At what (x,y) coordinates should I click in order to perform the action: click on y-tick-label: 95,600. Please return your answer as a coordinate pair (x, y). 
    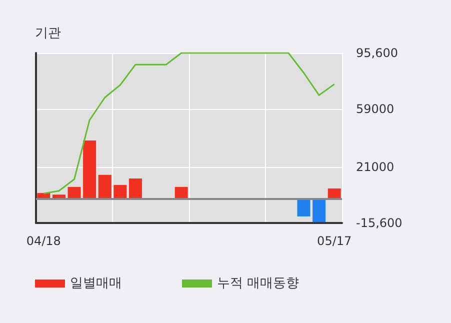
    Looking at the image, I should click on (377, 53).